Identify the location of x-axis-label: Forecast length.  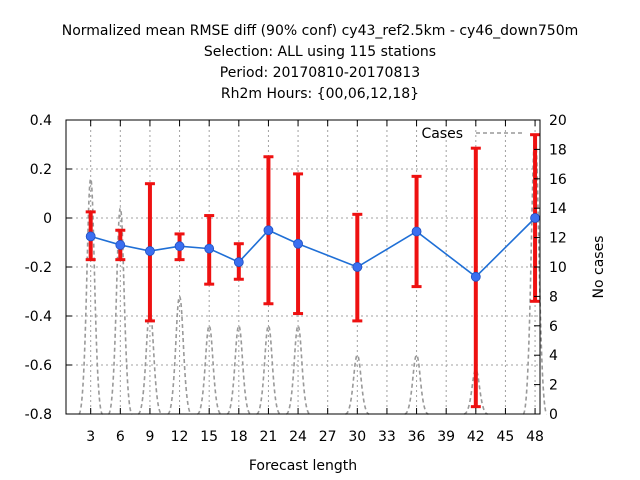
(303, 466).